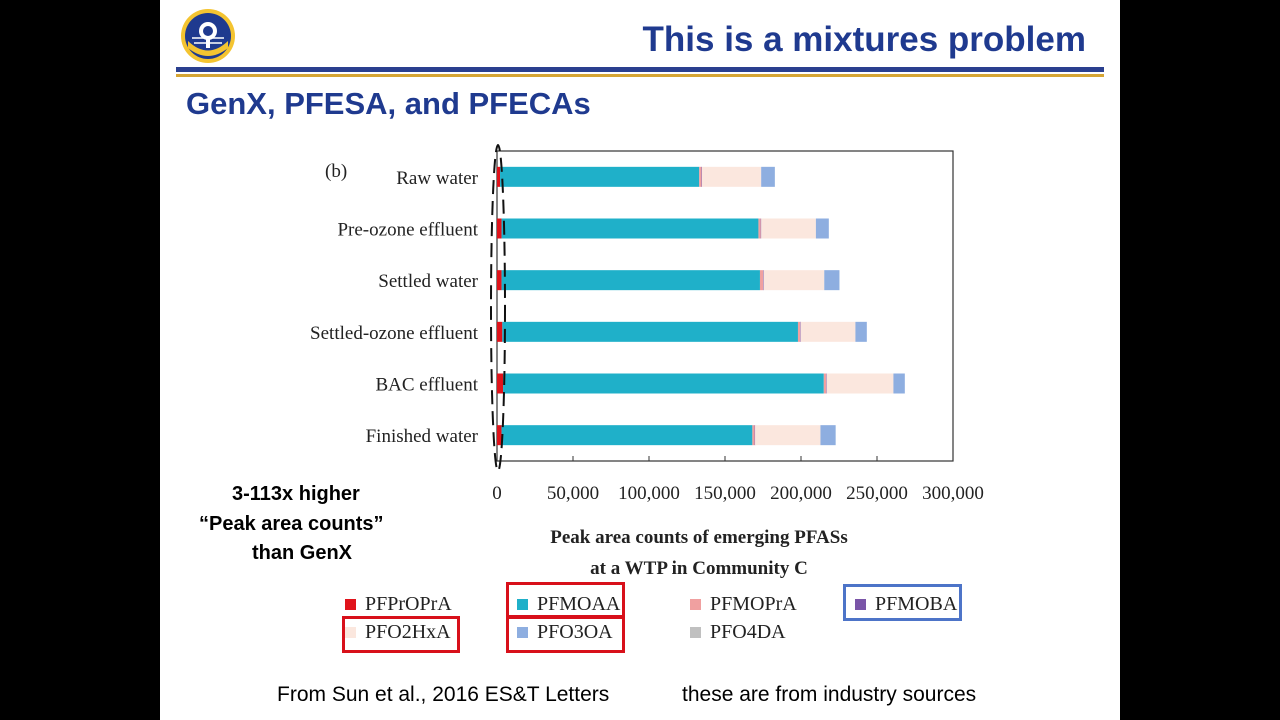 The width and height of the screenshot is (1280, 720). Describe the element at coordinates (698, 537) in the screenshot. I see `x-axis-title-line-1: Peak area counts of emerging PFASs` at that location.